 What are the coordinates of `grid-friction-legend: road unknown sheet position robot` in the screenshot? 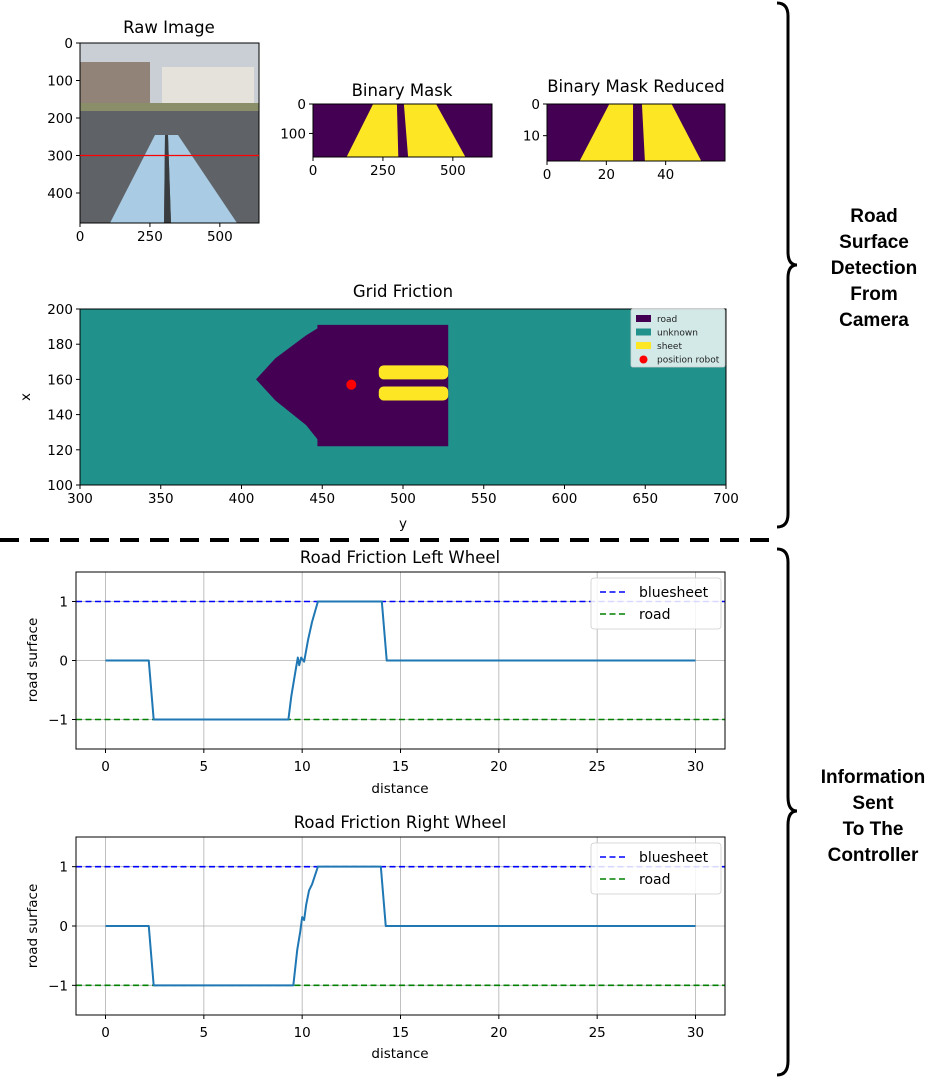 It's located at (678, 338).